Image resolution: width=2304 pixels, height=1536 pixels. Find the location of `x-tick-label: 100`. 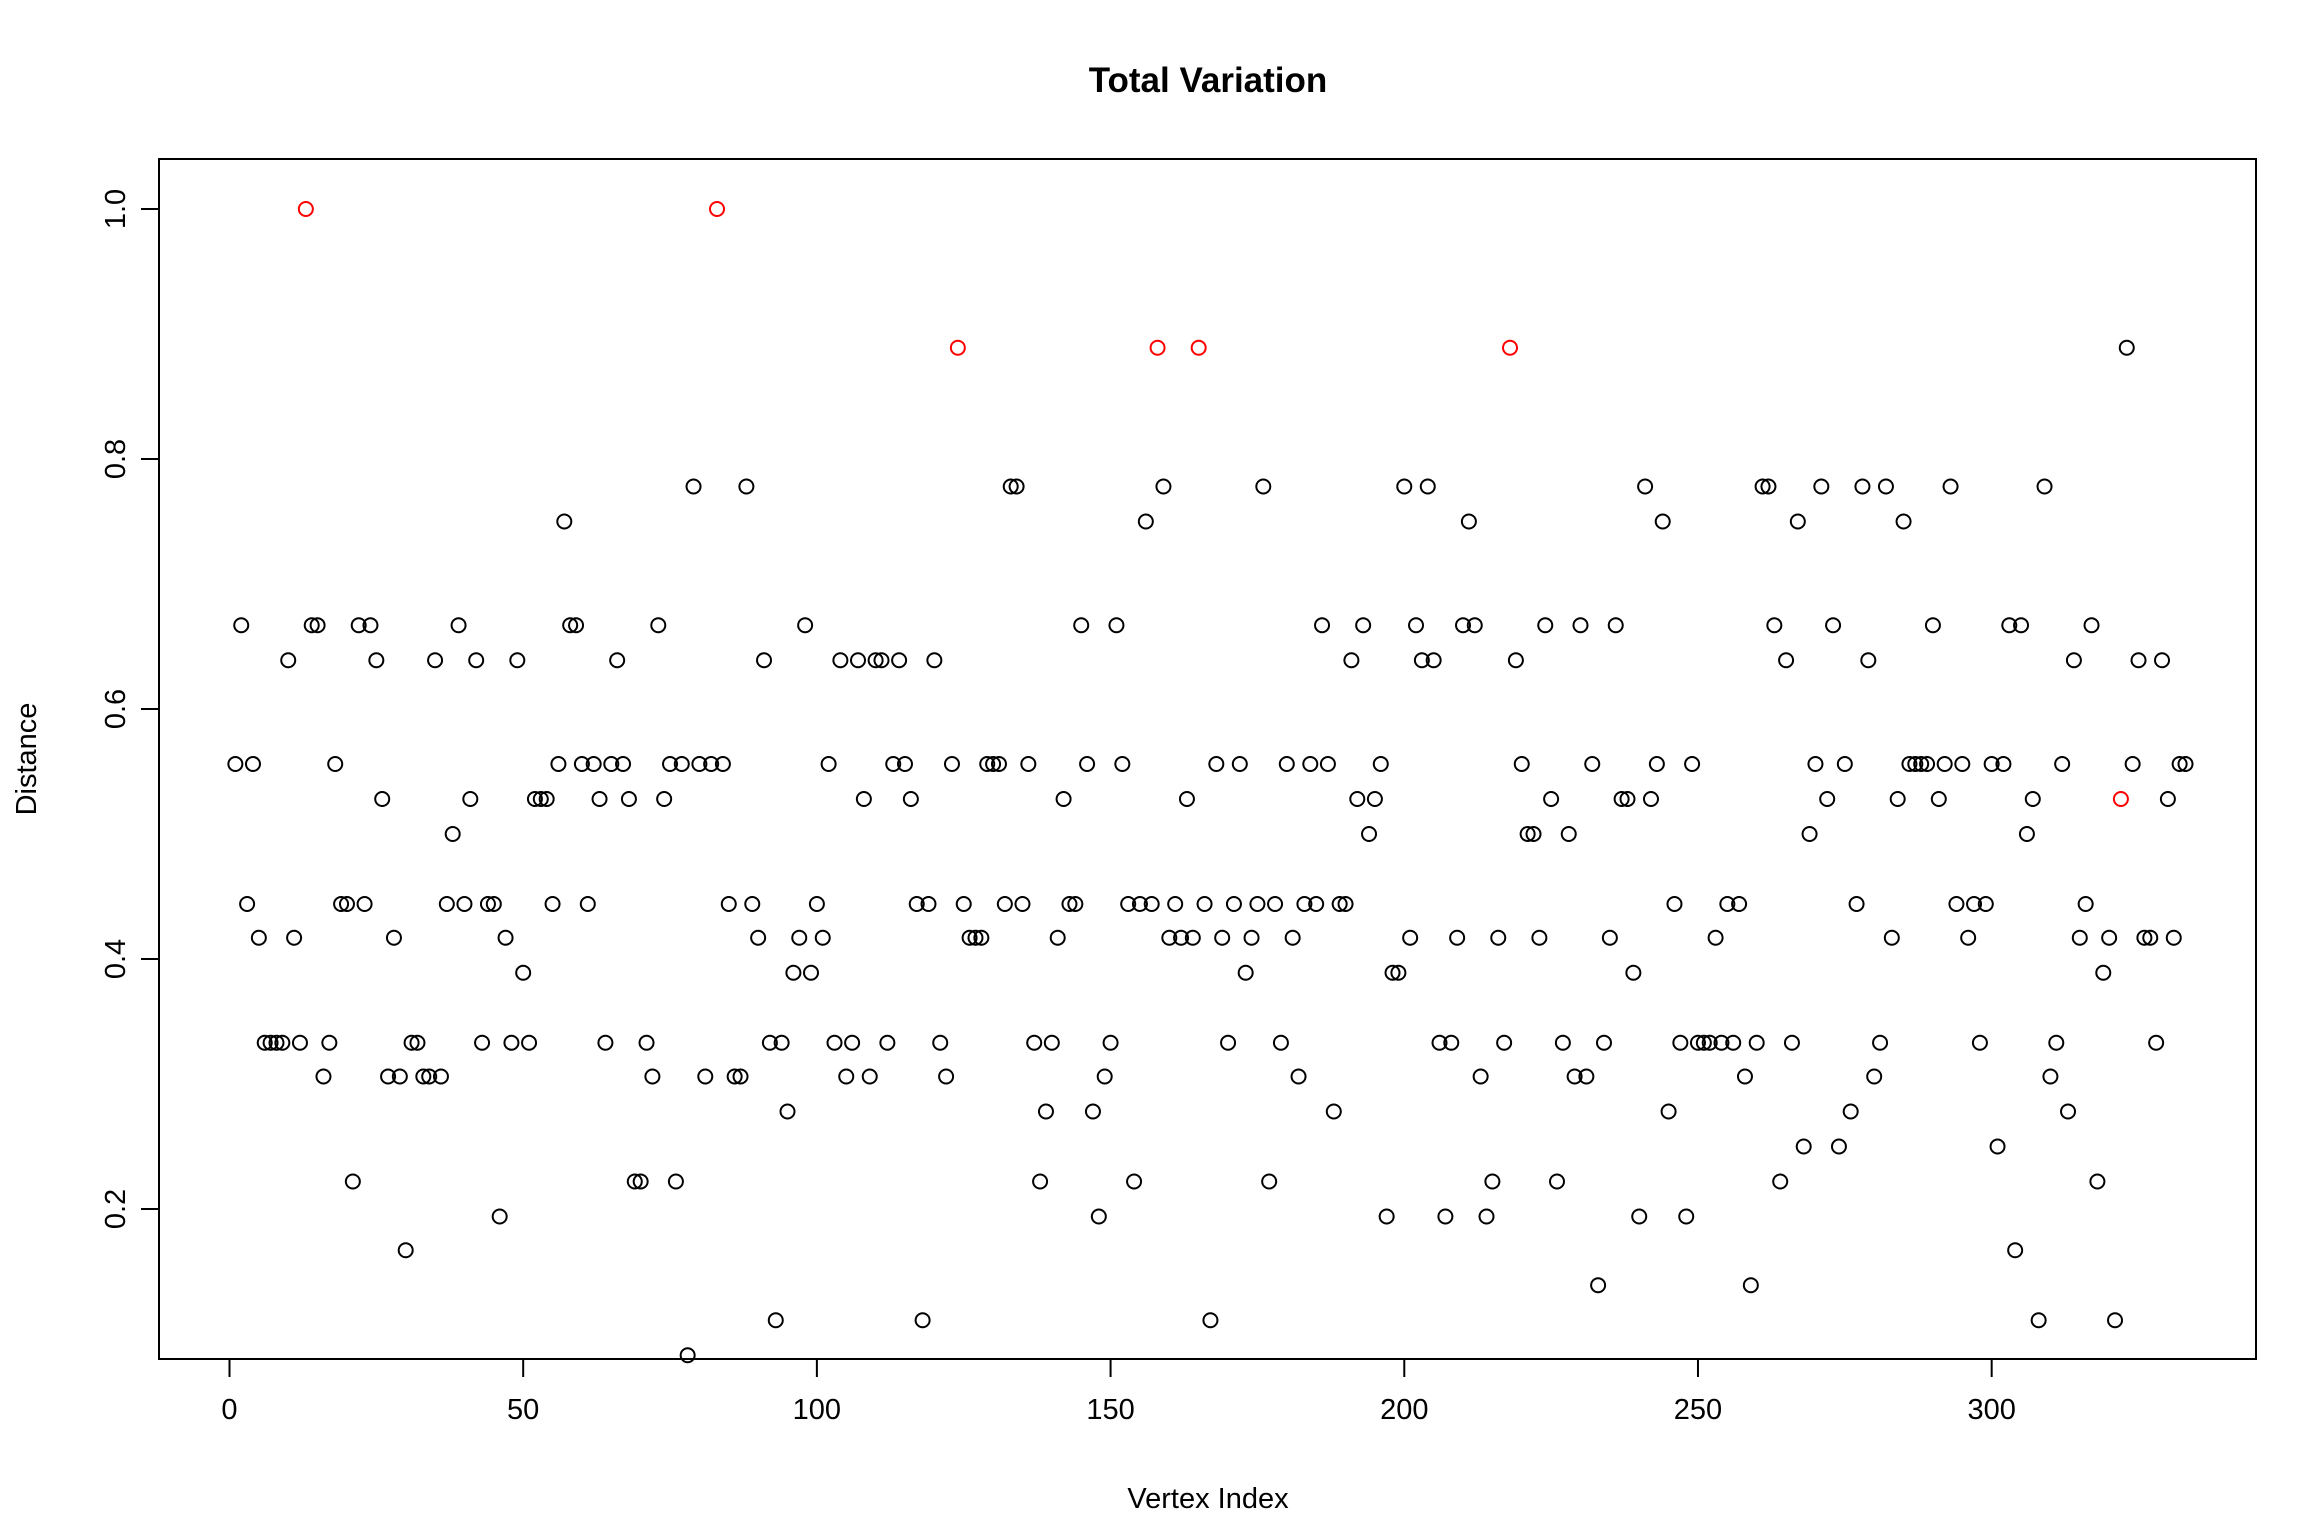

x-tick-label: 100 is located at coordinates (817, 1410).